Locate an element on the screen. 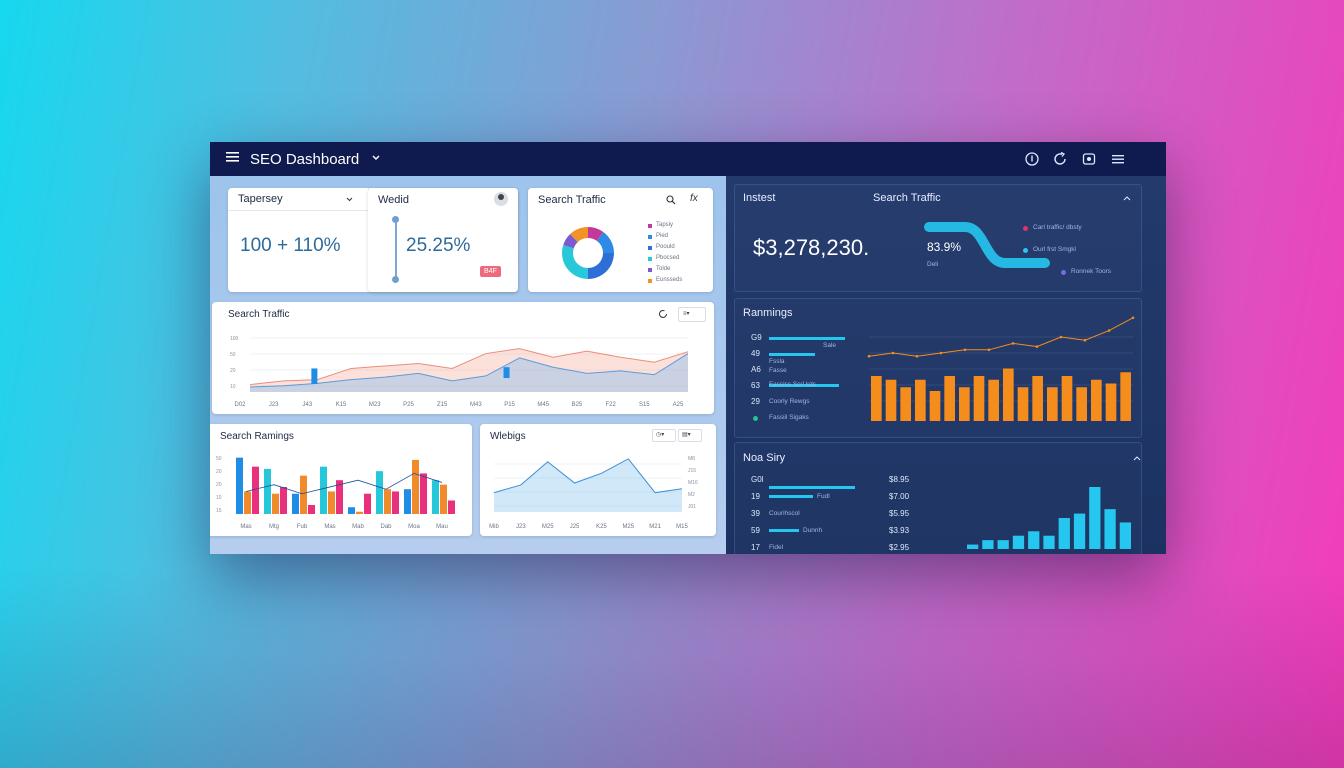 This screenshot has width=1344, height=768. x-tick-label: A25 is located at coordinates (678, 405).